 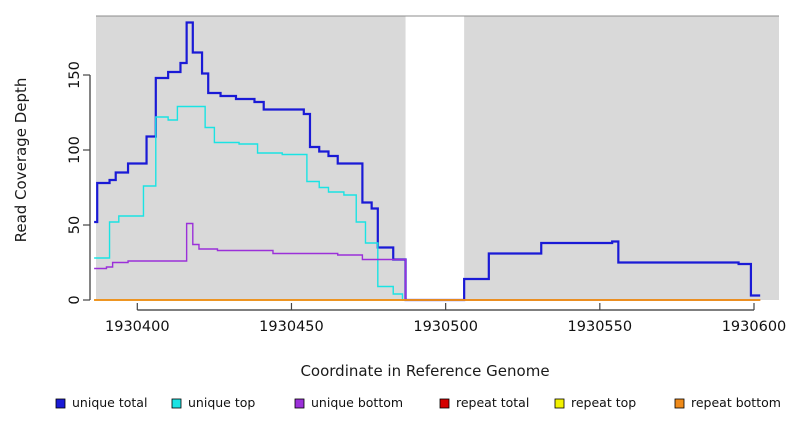 I want to click on legend-label-unique-total: unique total, so click(x=109, y=402).